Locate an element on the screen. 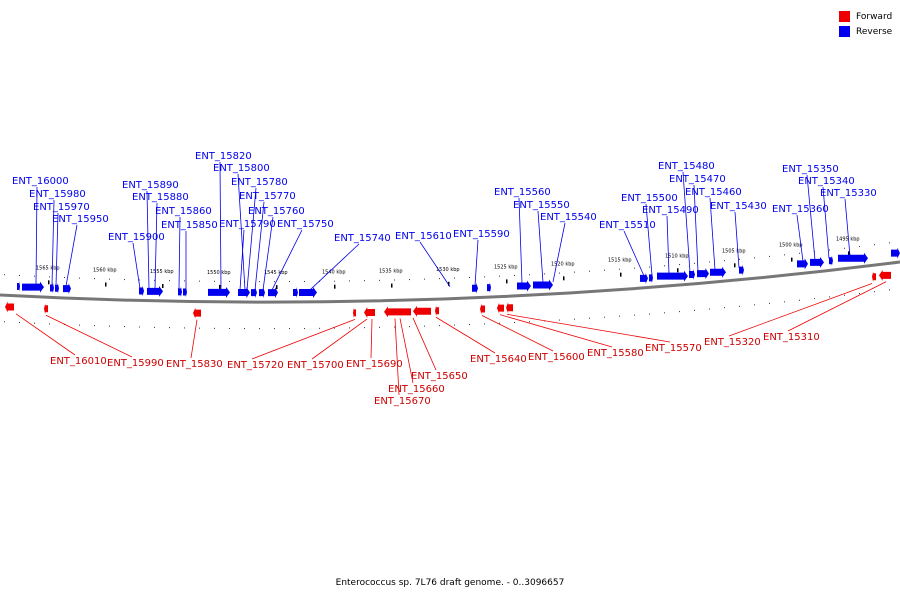  scale-tick-label: 1540 kbp is located at coordinates (334, 273).